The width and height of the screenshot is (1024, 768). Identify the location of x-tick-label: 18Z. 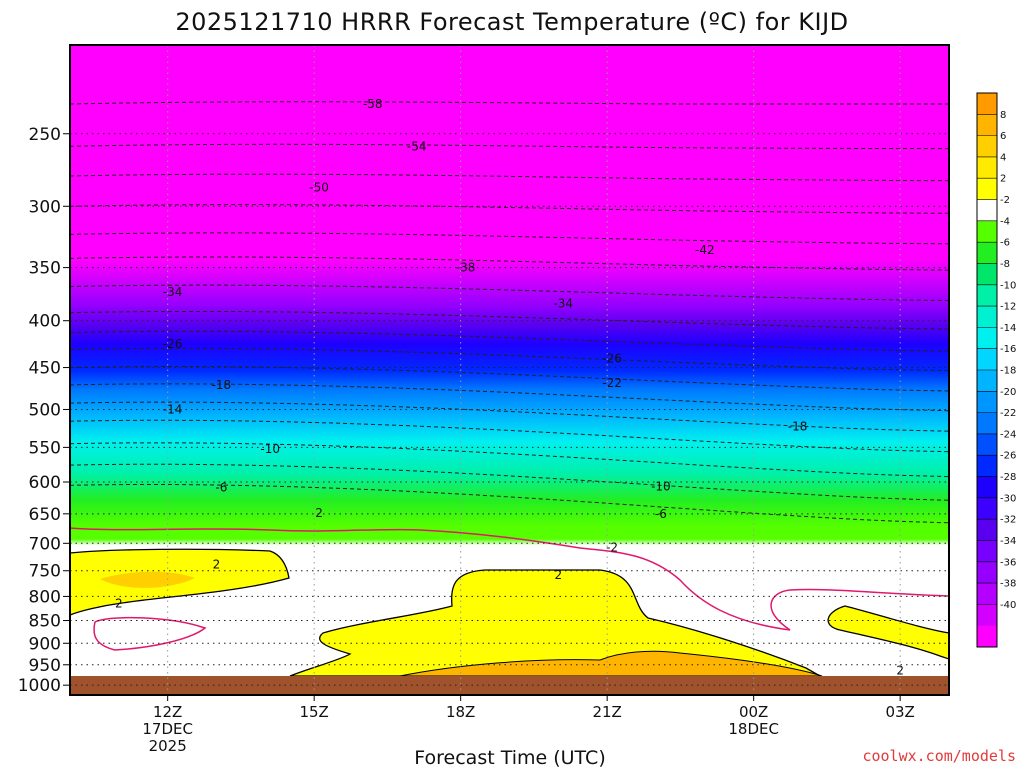
(460, 712).